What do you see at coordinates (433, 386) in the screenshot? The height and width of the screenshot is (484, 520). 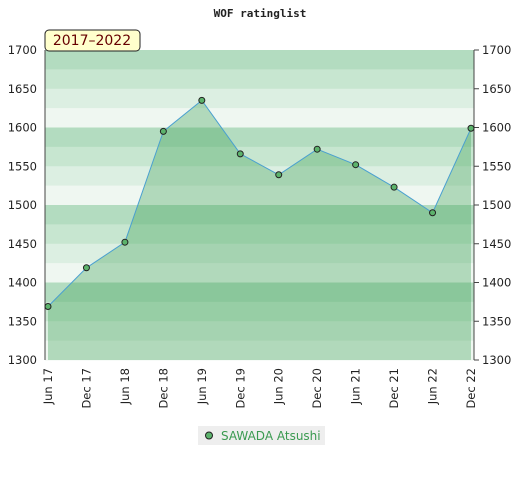 I see `x-tick-label: Jun 22` at bounding box center [433, 386].